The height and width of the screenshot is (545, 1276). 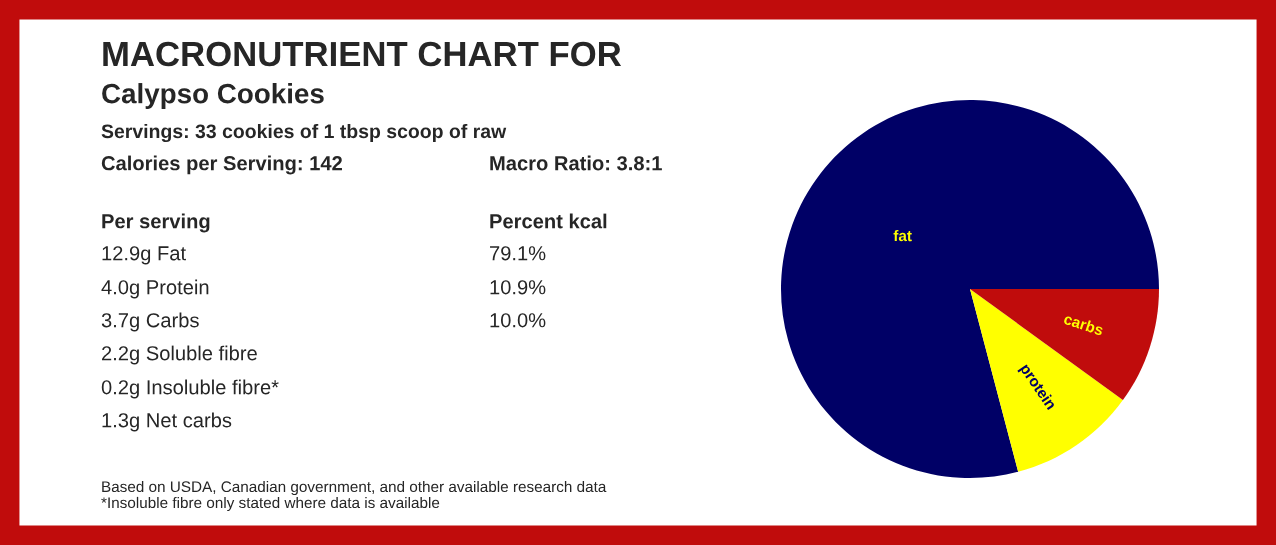 What do you see at coordinates (167, 422) in the screenshot?
I see `text: 1.3g Net carbs` at bounding box center [167, 422].